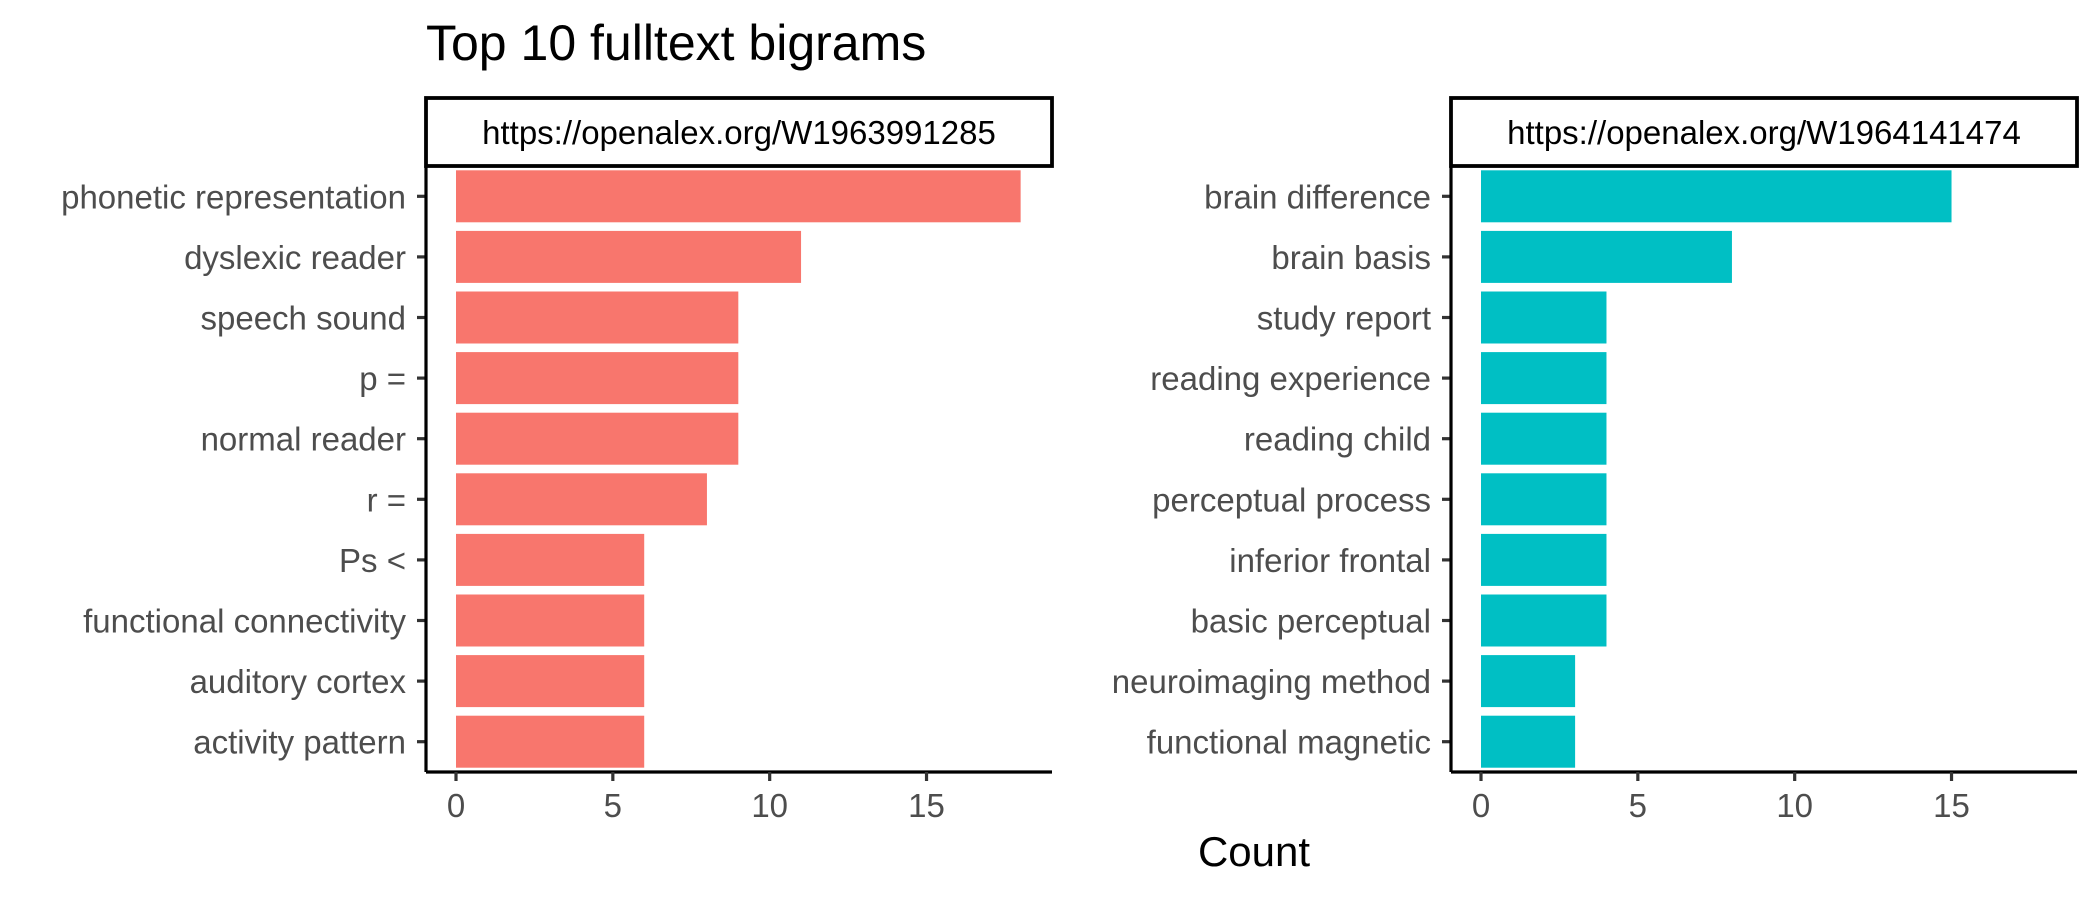  What do you see at coordinates (304, 318) in the screenshot?
I see `category-label: speech sound` at bounding box center [304, 318].